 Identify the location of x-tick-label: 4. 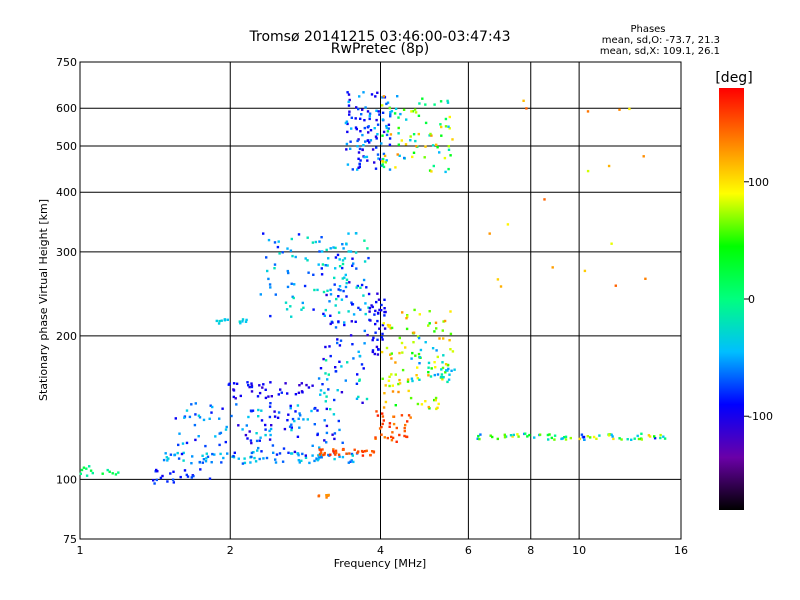
(380, 550).